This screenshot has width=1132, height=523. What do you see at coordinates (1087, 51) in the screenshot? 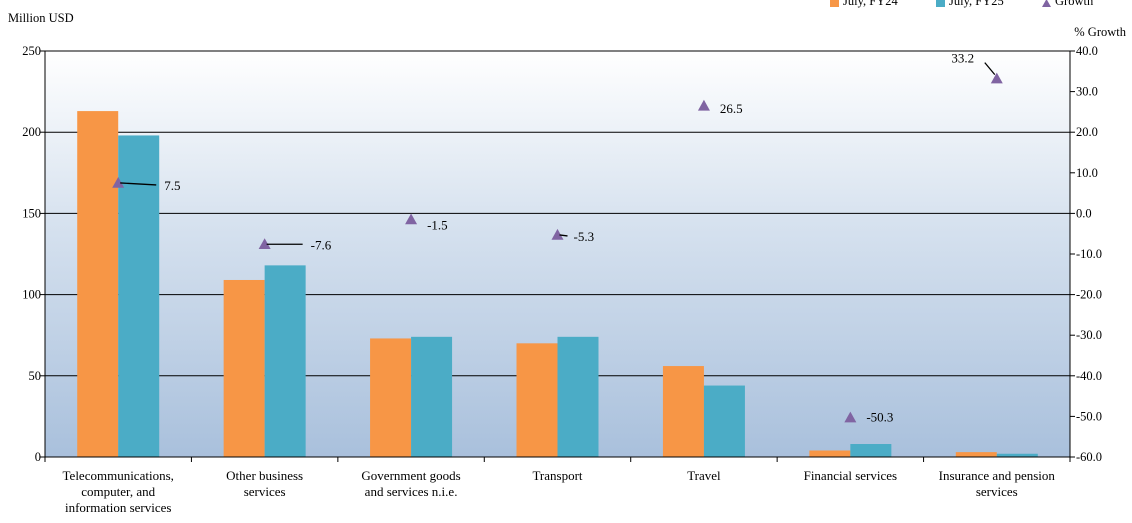
I see `y2-tick-label: 40.0` at bounding box center [1087, 51].